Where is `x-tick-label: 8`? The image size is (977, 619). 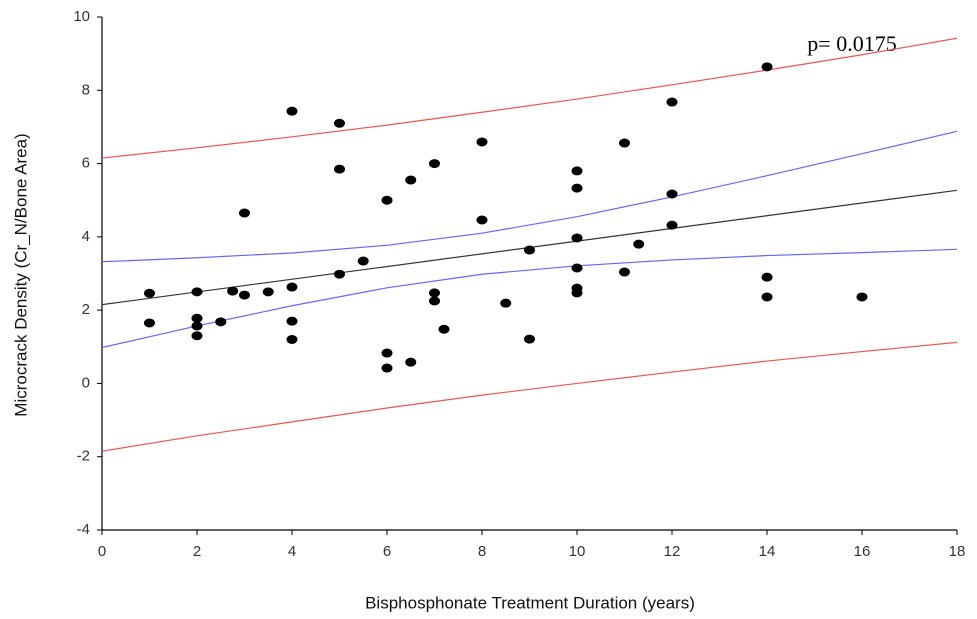
x-tick-label: 8 is located at coordinates (482, 551).